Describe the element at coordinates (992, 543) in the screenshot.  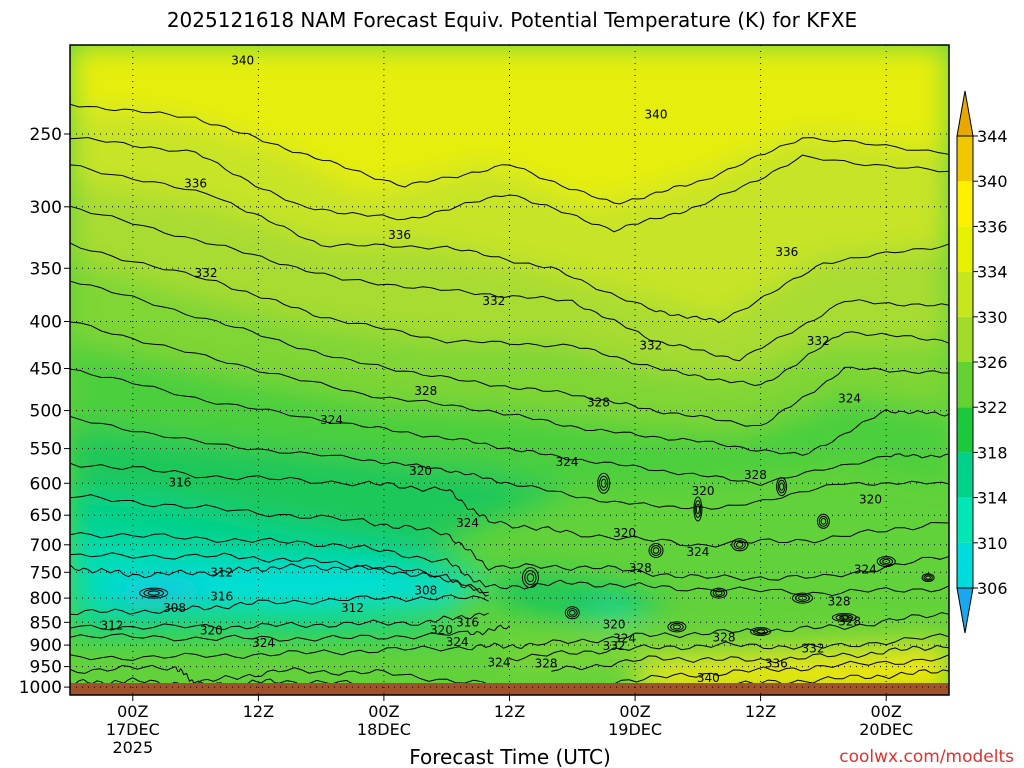
I see `colorbar-tick-label: 310` at that location.